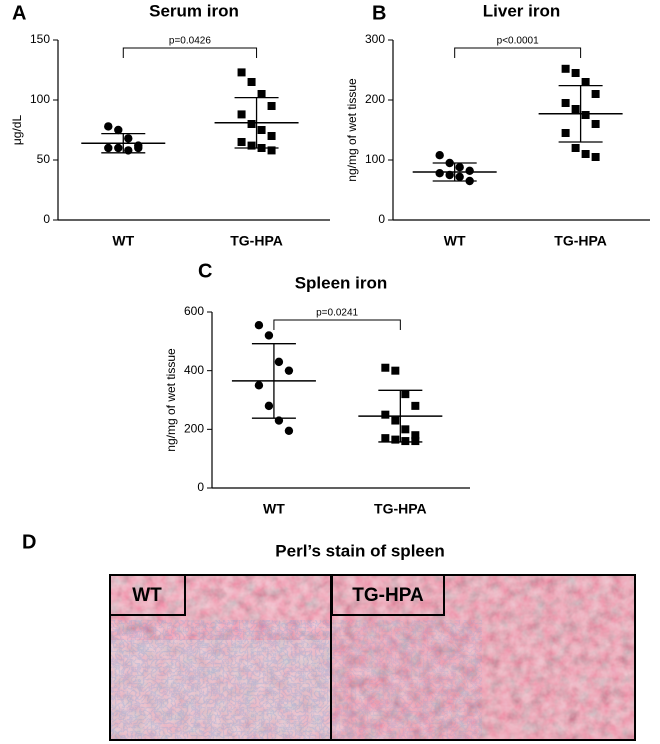 The height and width of the screenshot is (744, 660). Describe the element at coordinates (190, 41) in the screenshot. I see `annotation: p=0.0426` at that location.